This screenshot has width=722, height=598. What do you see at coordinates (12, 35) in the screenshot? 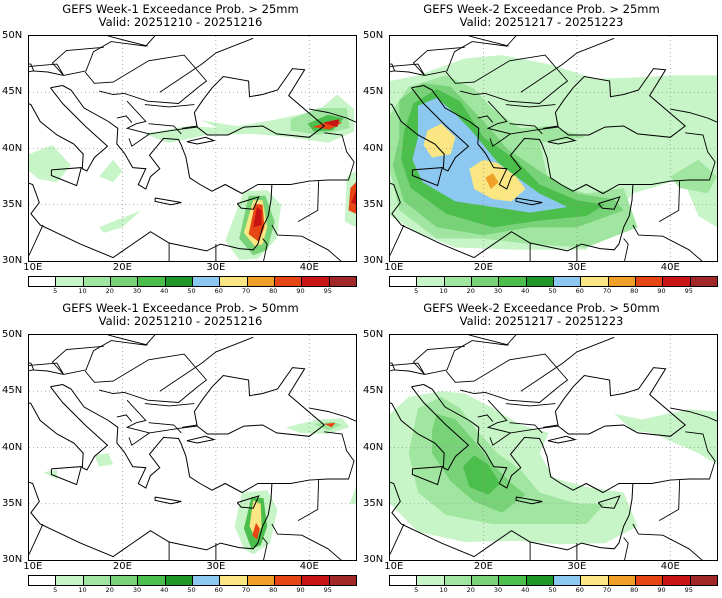
I see `latitude-label: 50N` at bounding box center [12, 35].